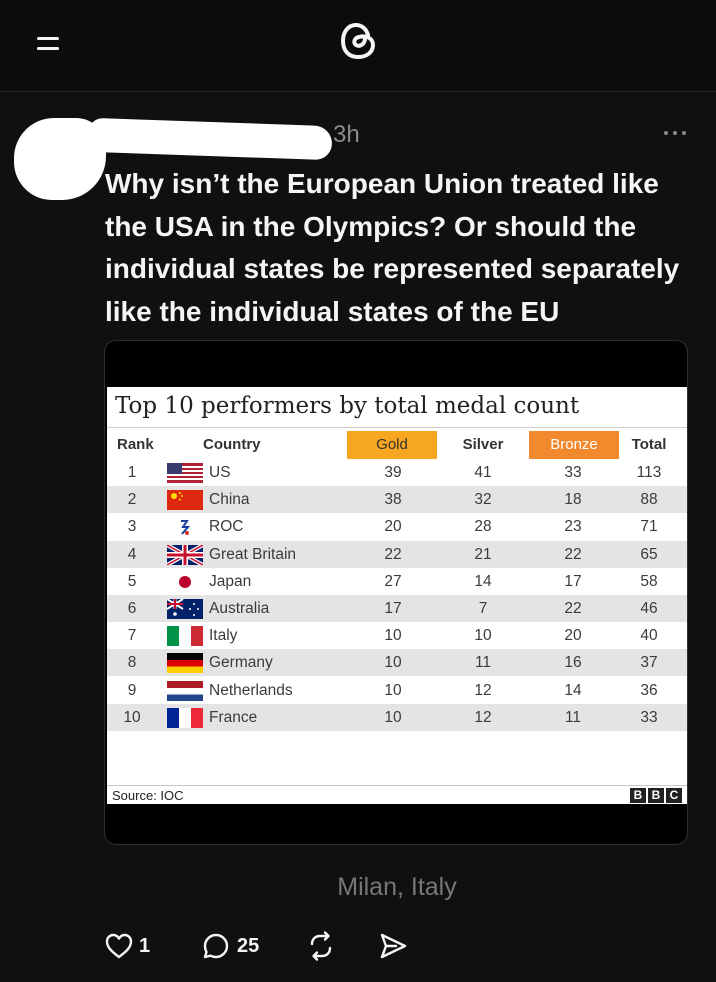 The height and width of the screenshot is (982, 716). I want to click on cell-bronze: 17, so click(573, 581).